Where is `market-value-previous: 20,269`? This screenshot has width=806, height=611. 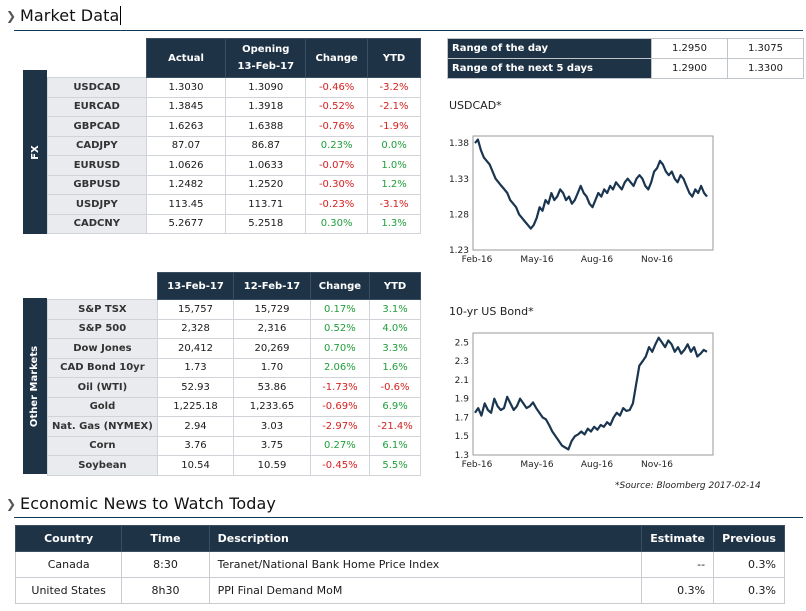
market-value-previous: 20,269 is located at coordinates (272, 348).